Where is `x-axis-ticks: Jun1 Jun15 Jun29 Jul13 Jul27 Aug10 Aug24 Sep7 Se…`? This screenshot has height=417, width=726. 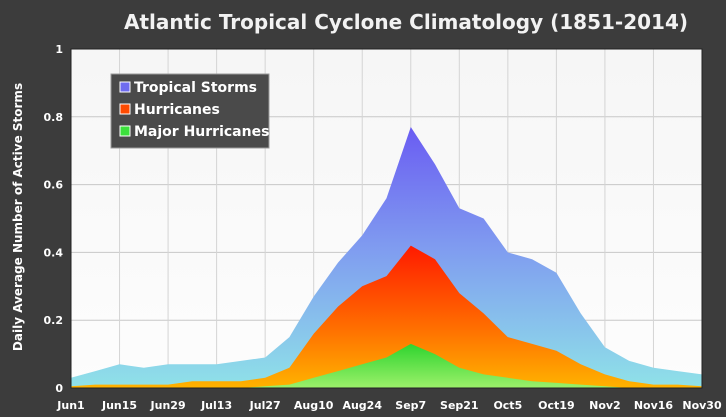
x-axis-ticks: Jun1 Jun15 Jun29 Jul13 Jul27 Aug10 Aug24 Sep7 Se… is located at coordinates (389, 405).